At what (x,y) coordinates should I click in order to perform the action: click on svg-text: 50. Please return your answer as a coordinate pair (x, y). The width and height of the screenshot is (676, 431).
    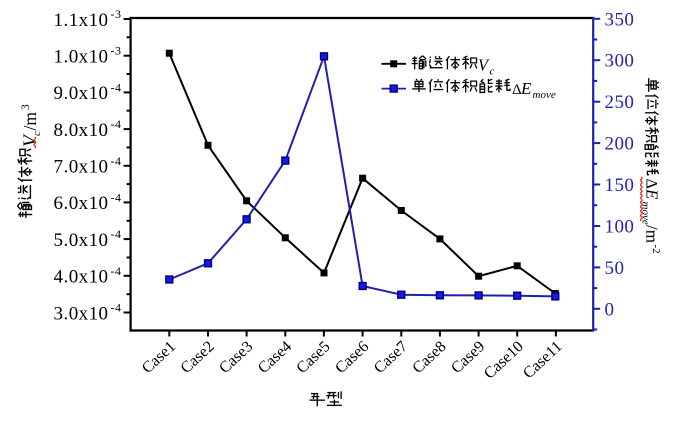
    Looking at the image, I should click on (615, 268).